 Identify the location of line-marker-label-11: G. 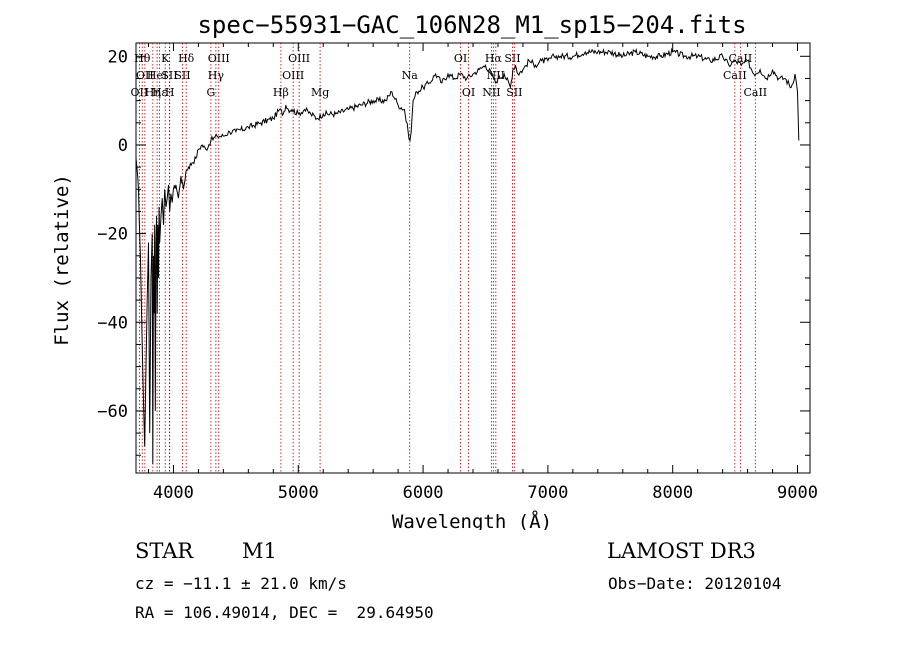
(210, 92).